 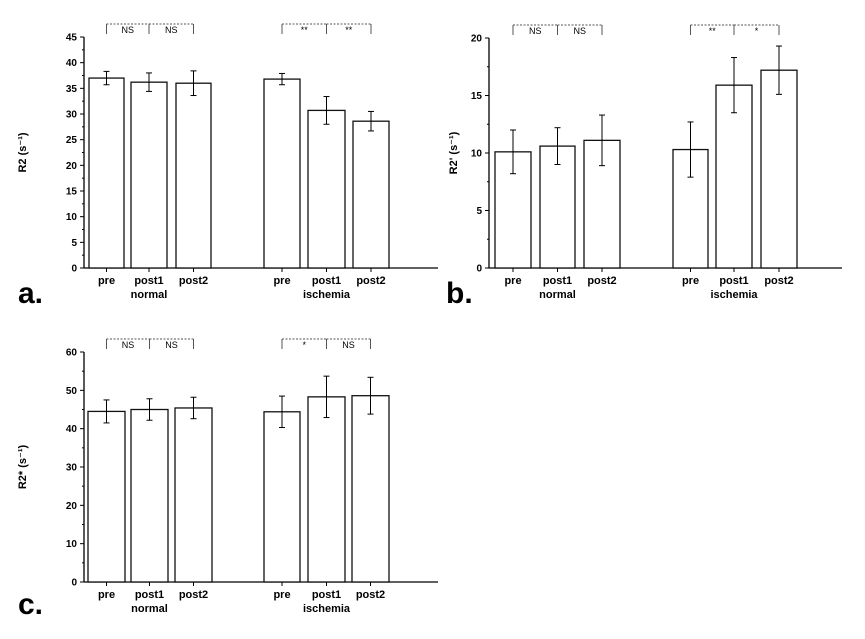 What do you see at coordinates (23, 152) in the screenshot?
I see `y-axis-label: R2 (s⁻¹)` at bounding box center [23, 152].